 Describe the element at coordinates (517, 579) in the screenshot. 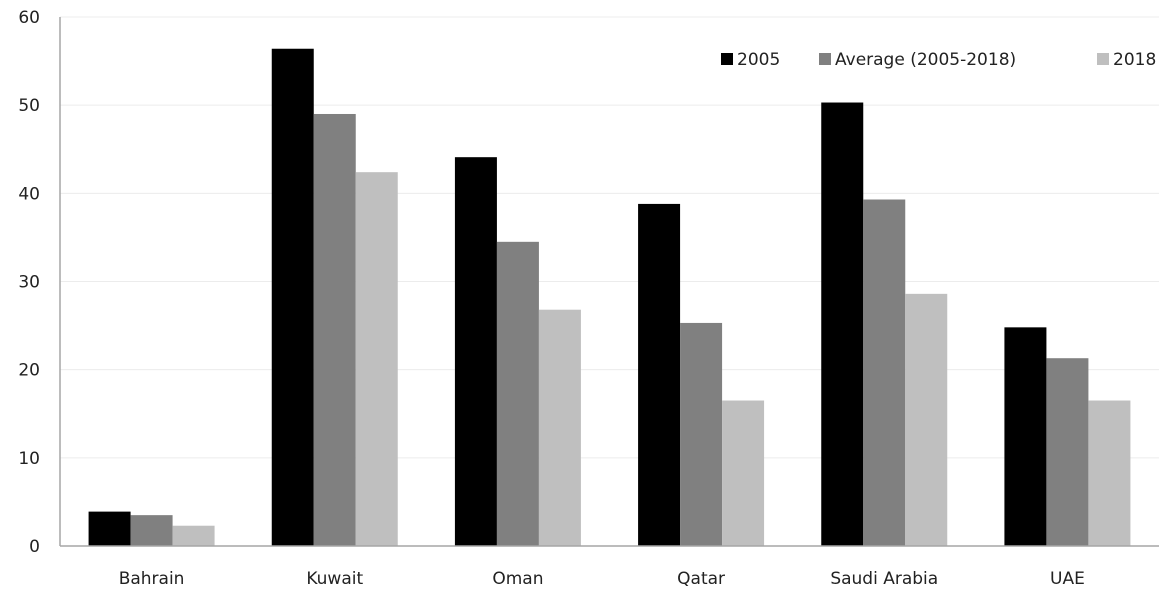

I see `x-tick-label: Oman` at that location.